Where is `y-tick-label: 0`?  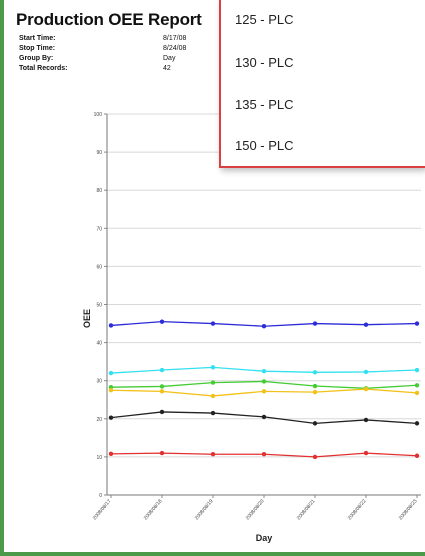
y-tick-label: 0 is located at coordinates (100, 496).